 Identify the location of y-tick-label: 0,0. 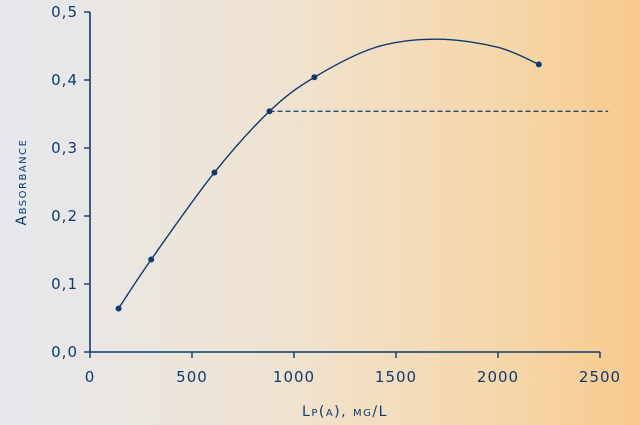
(64, 352).